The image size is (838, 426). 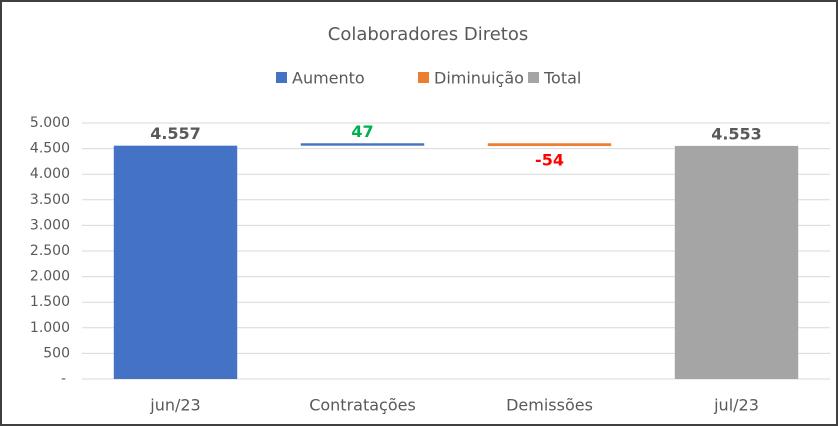 What do you see at coordinates (736, 405) in the screenshot?
I see `x-tick-label: jul/23` at bounding box center [736, 405].